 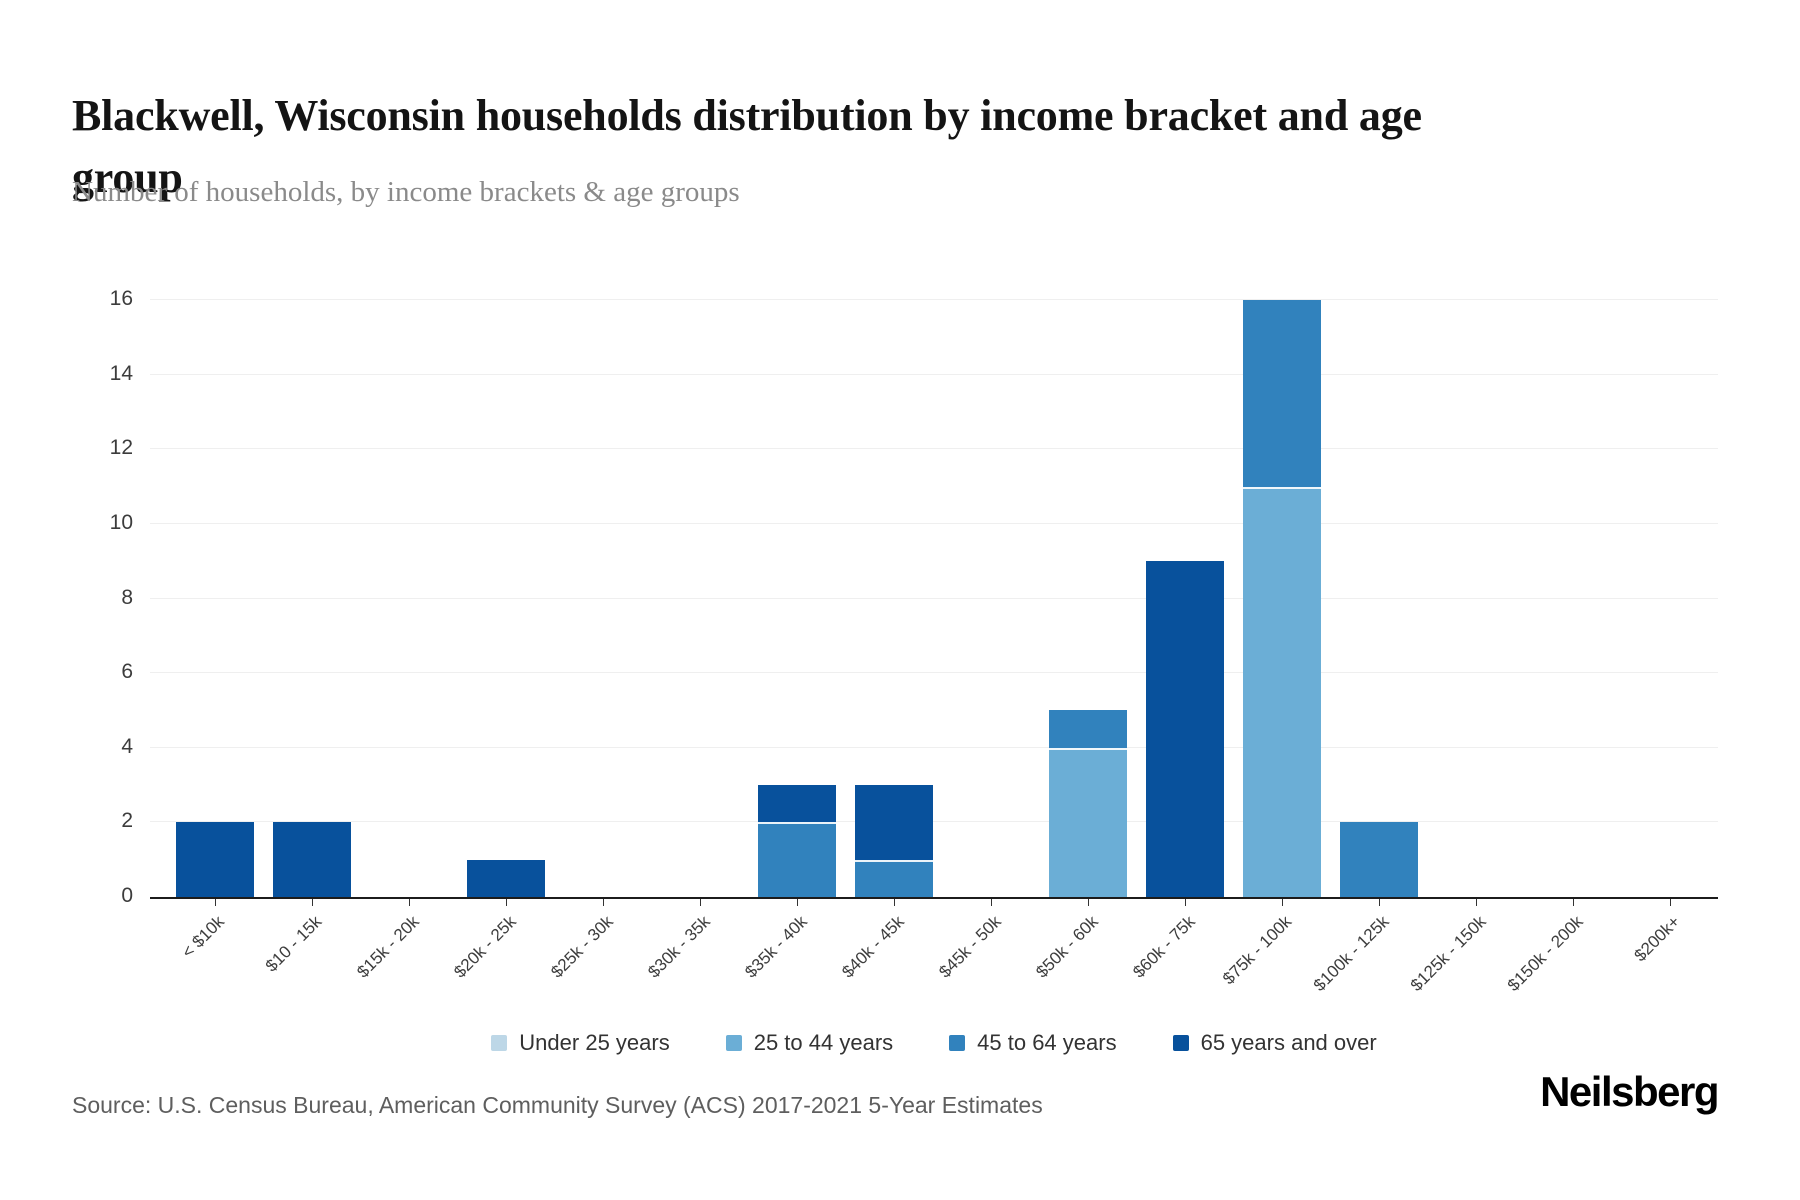 What do you see at coordinates (70, 597) in the screenshot?
I see `y-axis: 0 2 4 6 8 10 12 14 16` at bounding box center [70, 597].